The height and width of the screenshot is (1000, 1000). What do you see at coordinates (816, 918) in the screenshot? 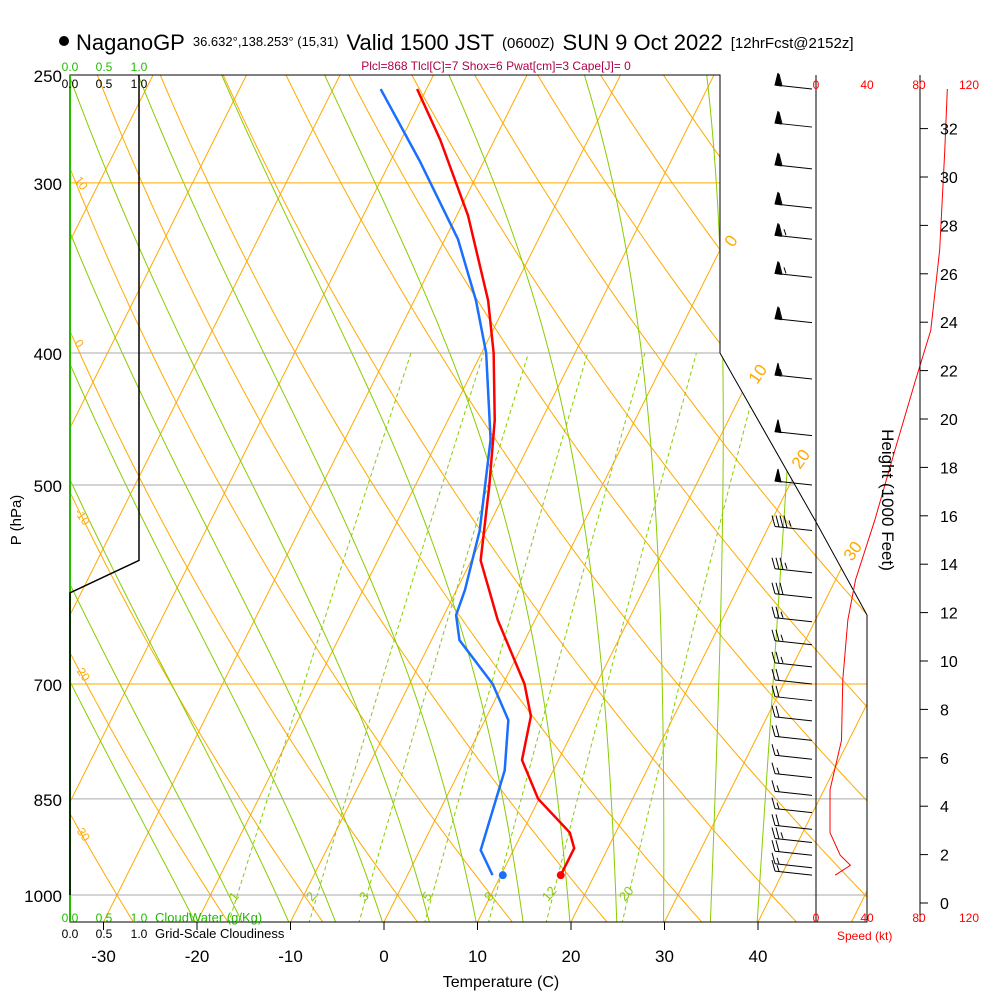
I see `speed-tick-label-bottom: 0` at bounding box center [816, 918].